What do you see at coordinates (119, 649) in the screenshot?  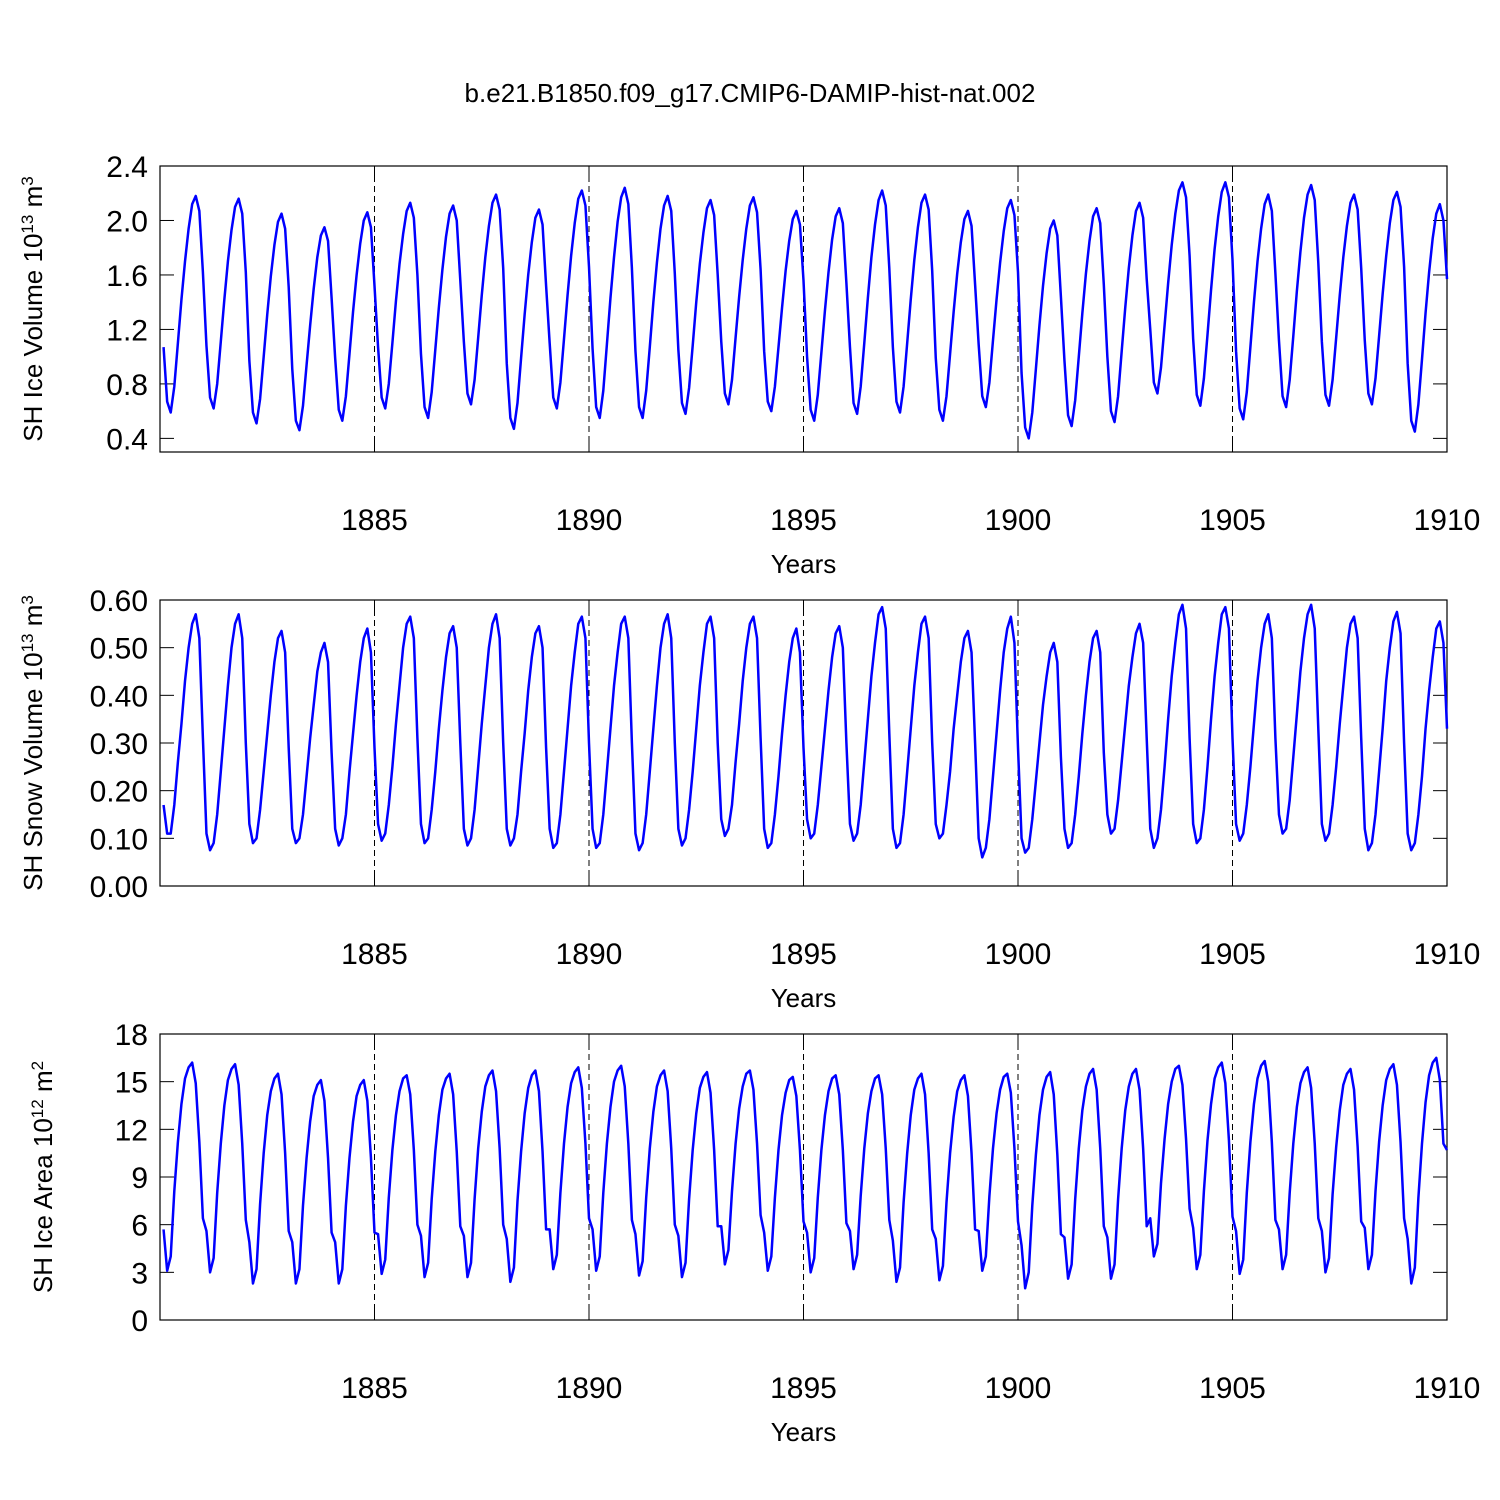 I see `y-tick-label: 0.50` at bounding box center [119, 649].